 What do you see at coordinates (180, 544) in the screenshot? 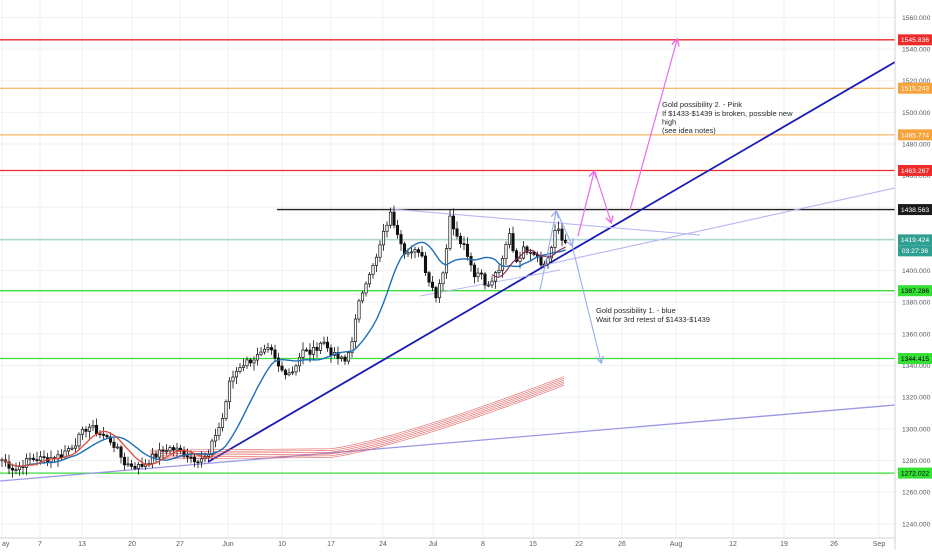
I see `x-tick-label: 27` at bounding box center [180, 544].